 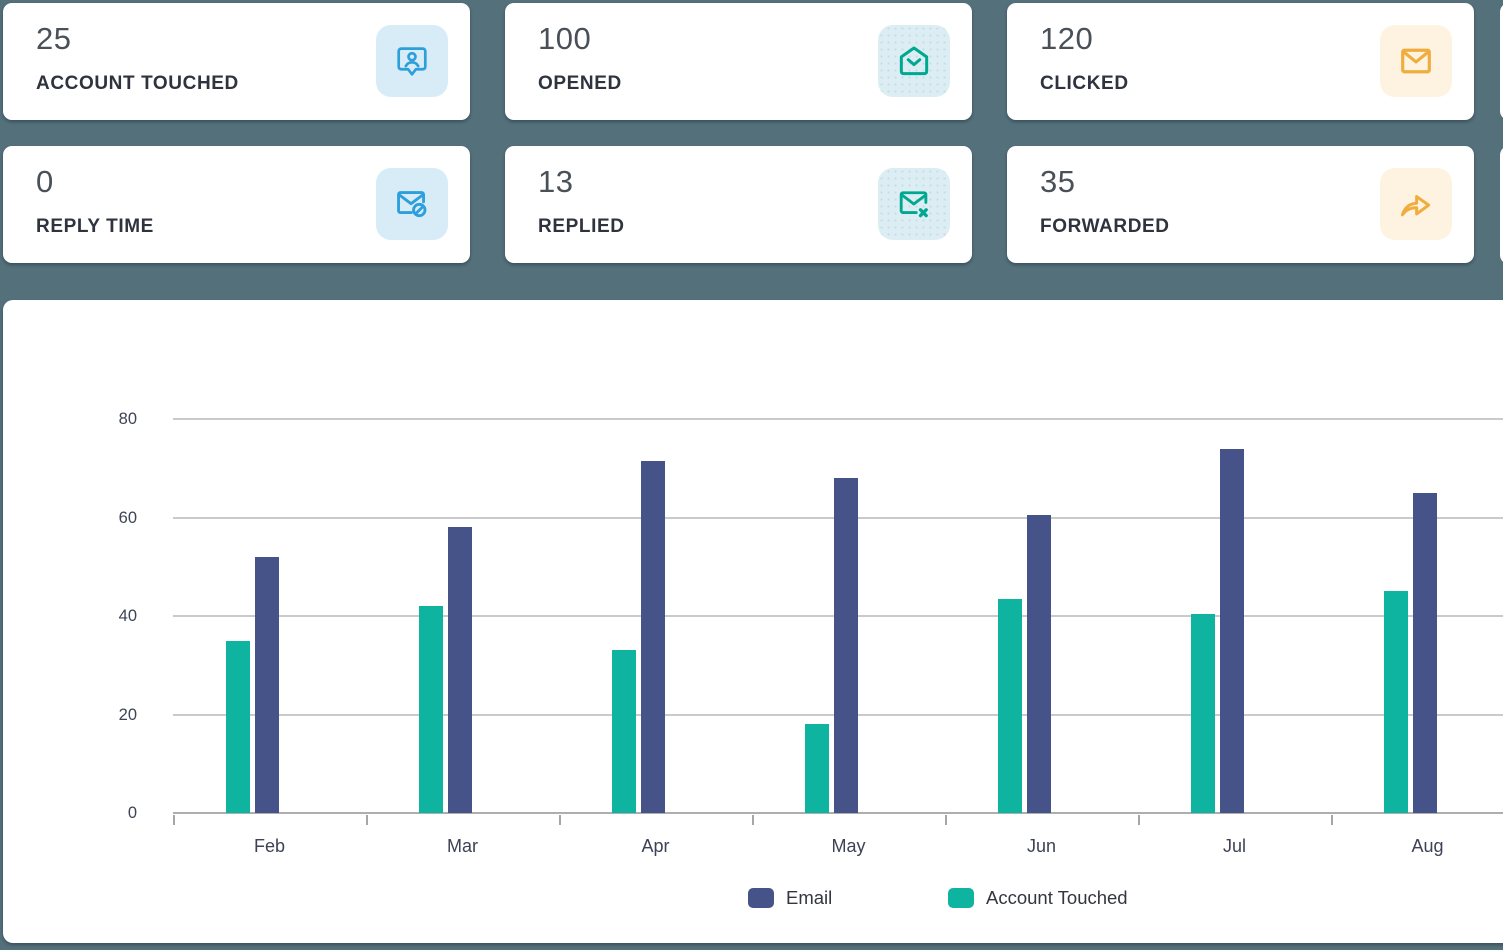 I want to click on stat-value-account-touched: 25, so click(x=54, y=38).